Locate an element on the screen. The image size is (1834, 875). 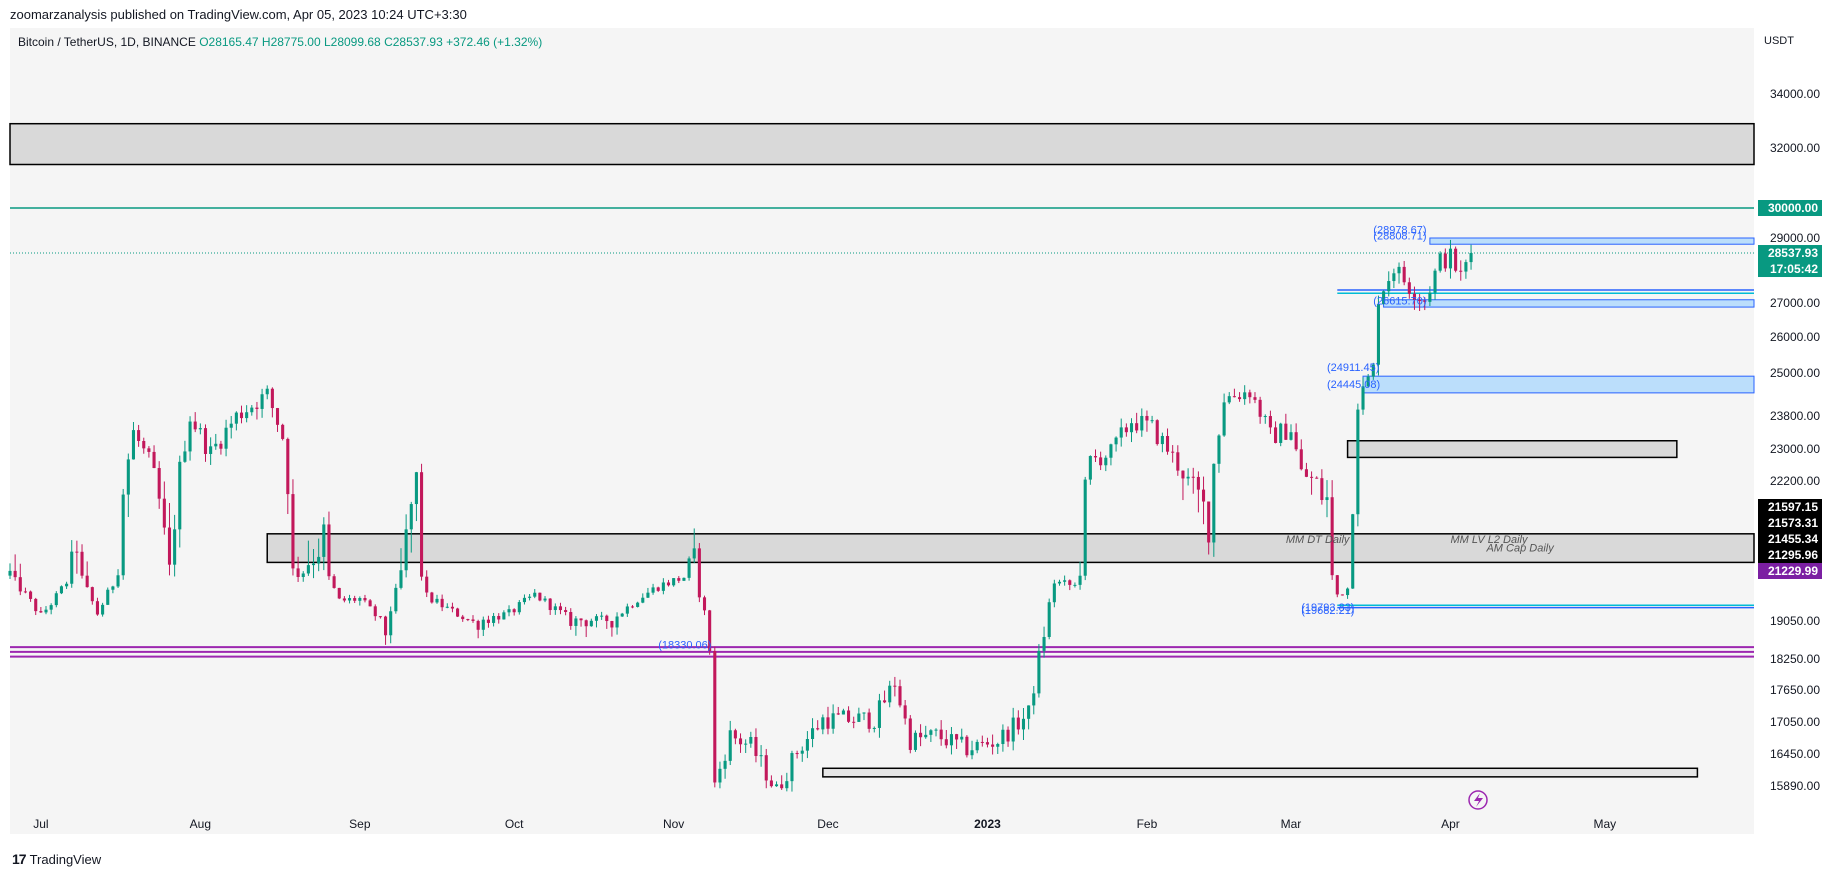
change-value: +372.46 (+1.32%) is located at coordinates (494, 42).